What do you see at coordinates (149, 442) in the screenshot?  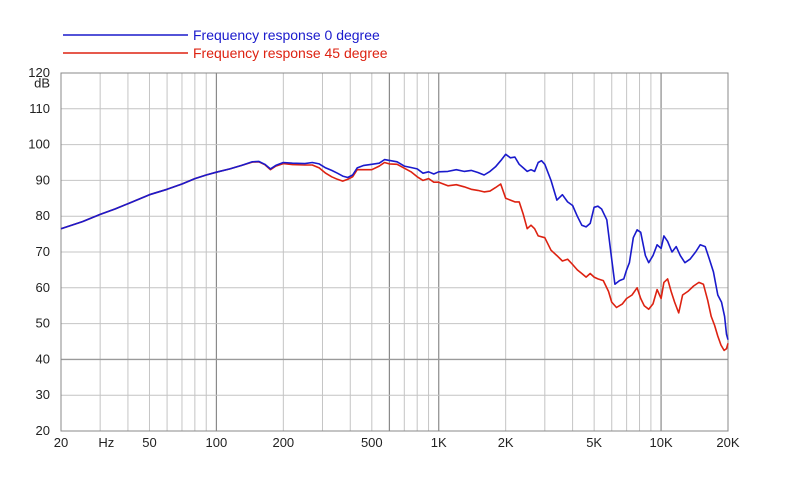 I see `x-tick-label: 50` at bounding box center [149, 442].